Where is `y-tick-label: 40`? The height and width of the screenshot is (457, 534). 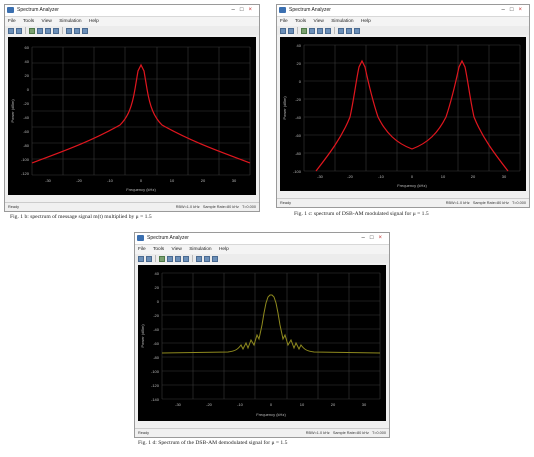 y-tick-label: 40 is located at coordinates (27, 61).